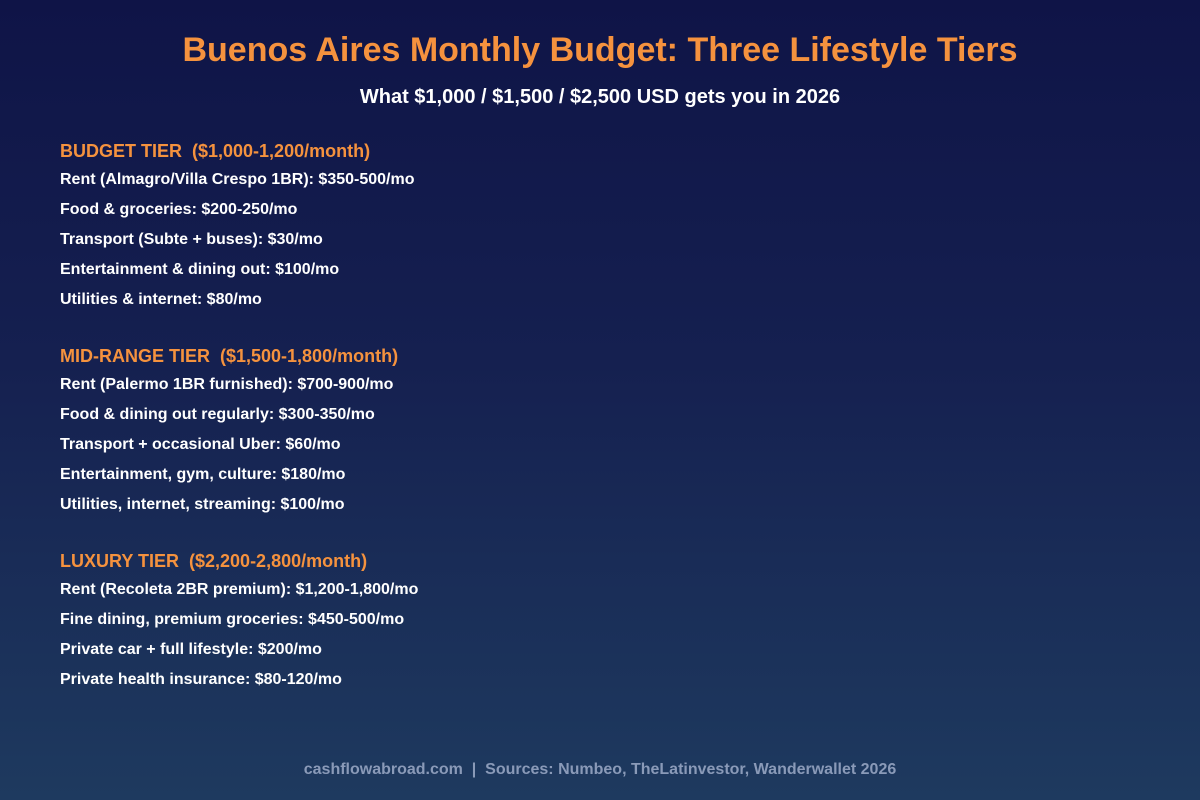 The width and height of the screenshot is (1200, 800). I want to click on budget-entertainment-item: Entertainment & dining out: $100/mo, so click(200, 269).